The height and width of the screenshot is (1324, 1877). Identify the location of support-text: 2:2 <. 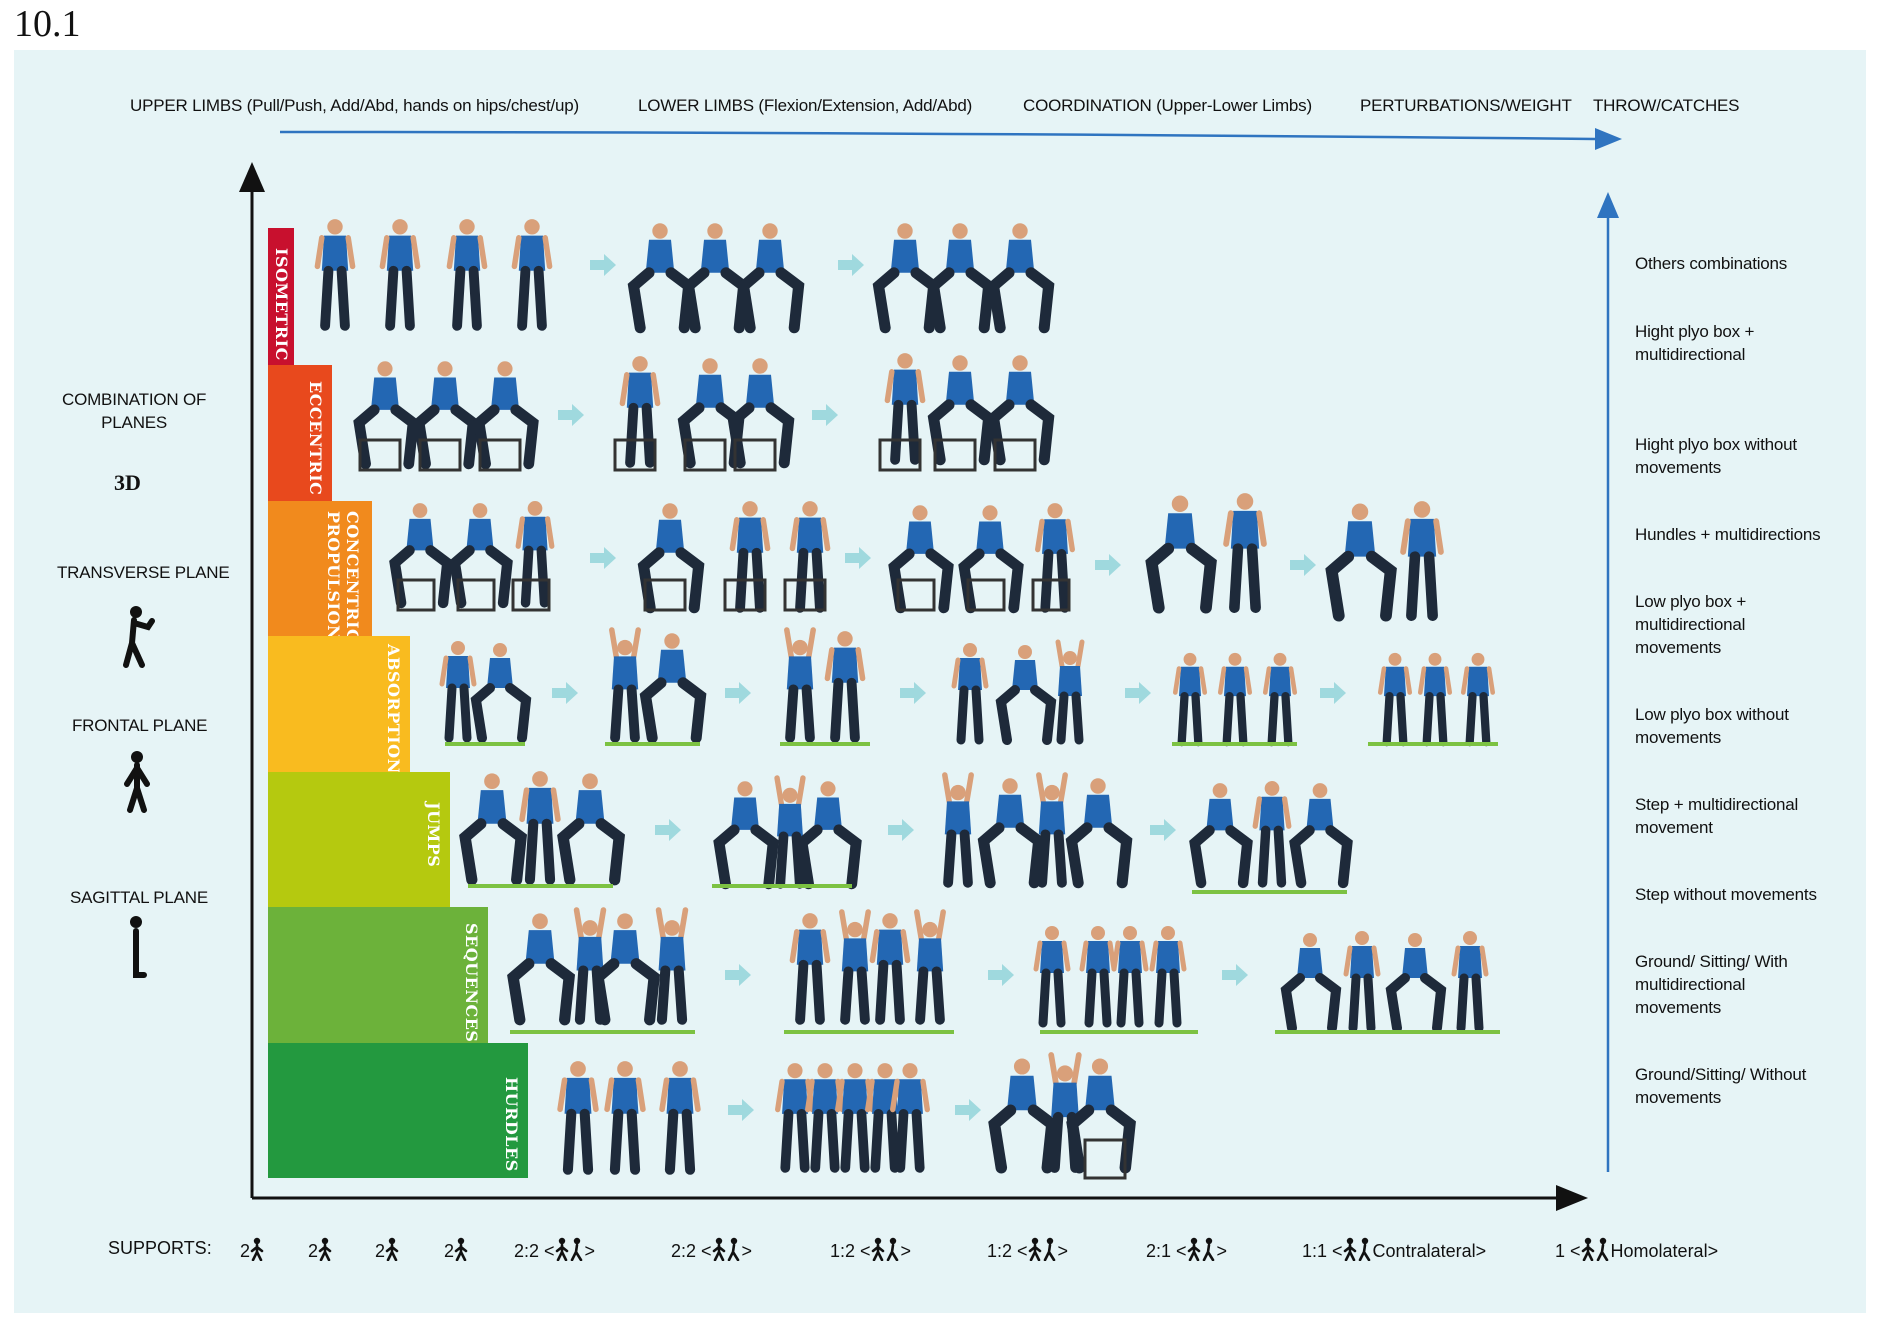
(691, 1251).